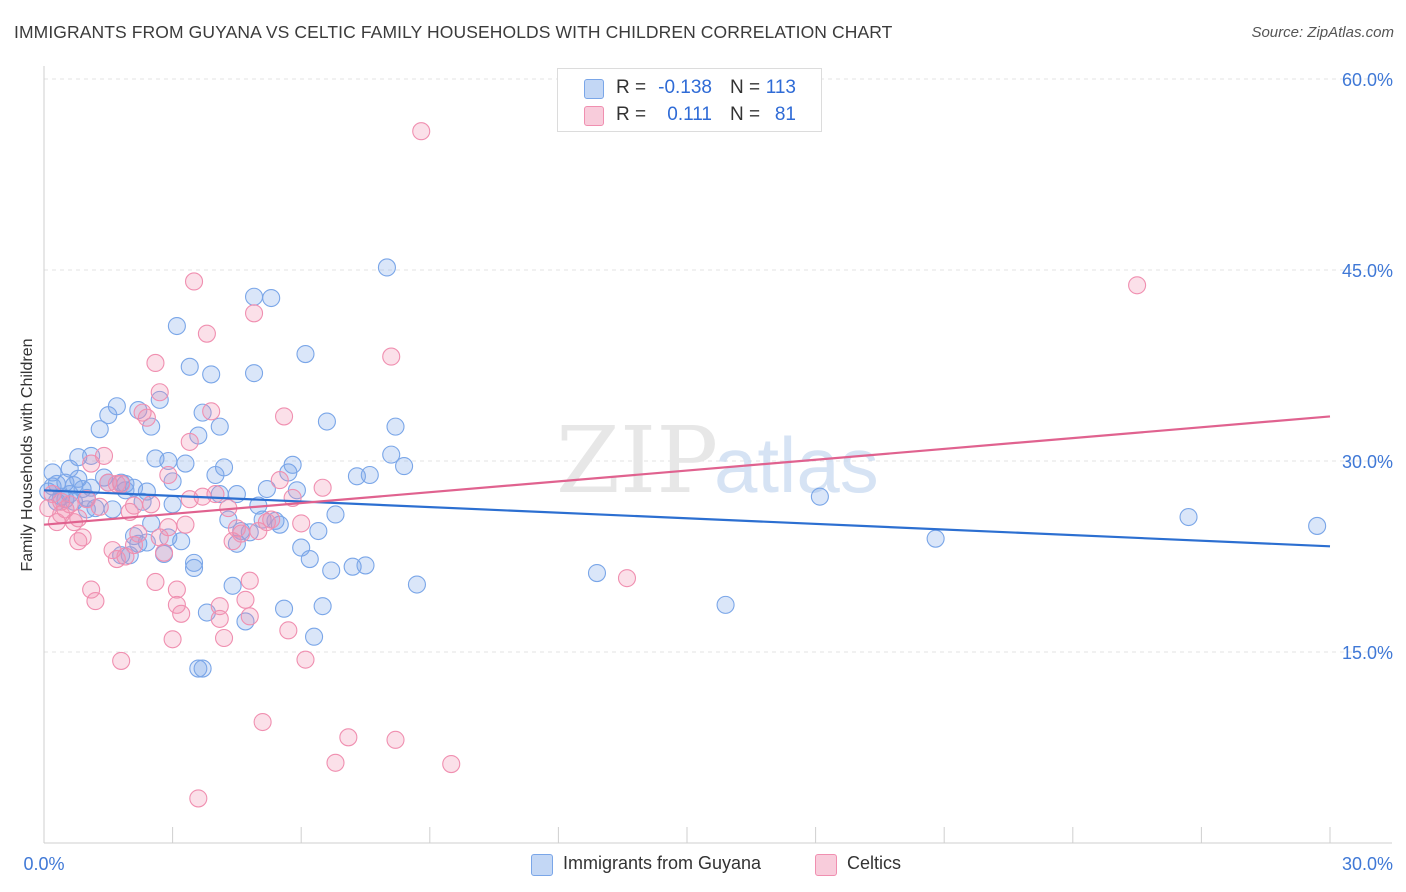 The image size is (1406, 892). Describe the element at coordinates (1367, 271) in the screenshot. I see `y-tick-label: 45.0%` at that location.